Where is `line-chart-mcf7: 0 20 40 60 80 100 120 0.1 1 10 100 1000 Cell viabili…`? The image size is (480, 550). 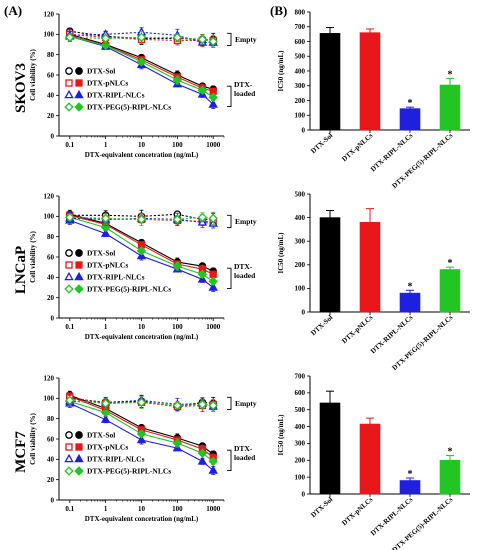
line-chart-mcf7: 0 20 40 60 80 100 120 0.1 1 10 100 1000 Cell viabili… is located at coordinates (143, 448).